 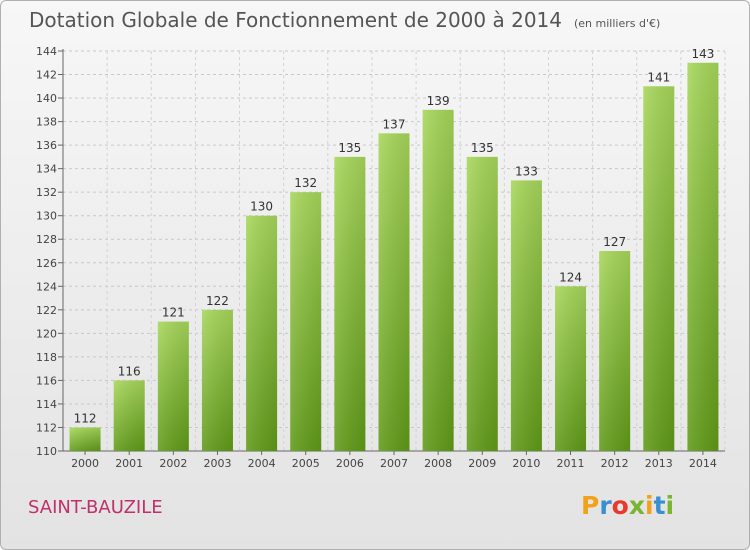 What do you see at coordinates (46, 380) in the screenshot?
I see `y-tick-label: 116` at bounding box center [46, 380].